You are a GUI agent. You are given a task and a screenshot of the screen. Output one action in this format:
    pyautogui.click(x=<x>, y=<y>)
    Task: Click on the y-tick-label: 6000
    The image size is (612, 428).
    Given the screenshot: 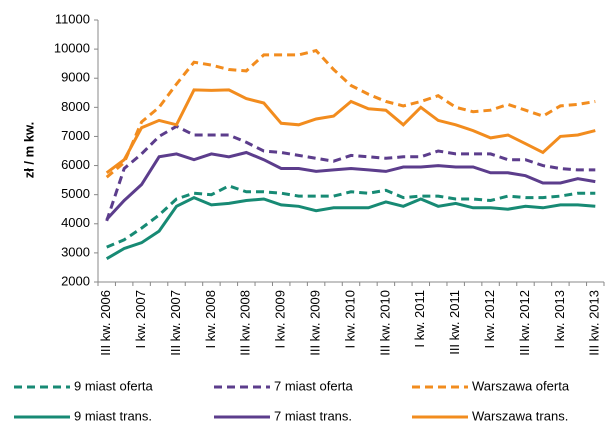 What is the action you would take?
    pyautogui.click(x=75, y=164)
    